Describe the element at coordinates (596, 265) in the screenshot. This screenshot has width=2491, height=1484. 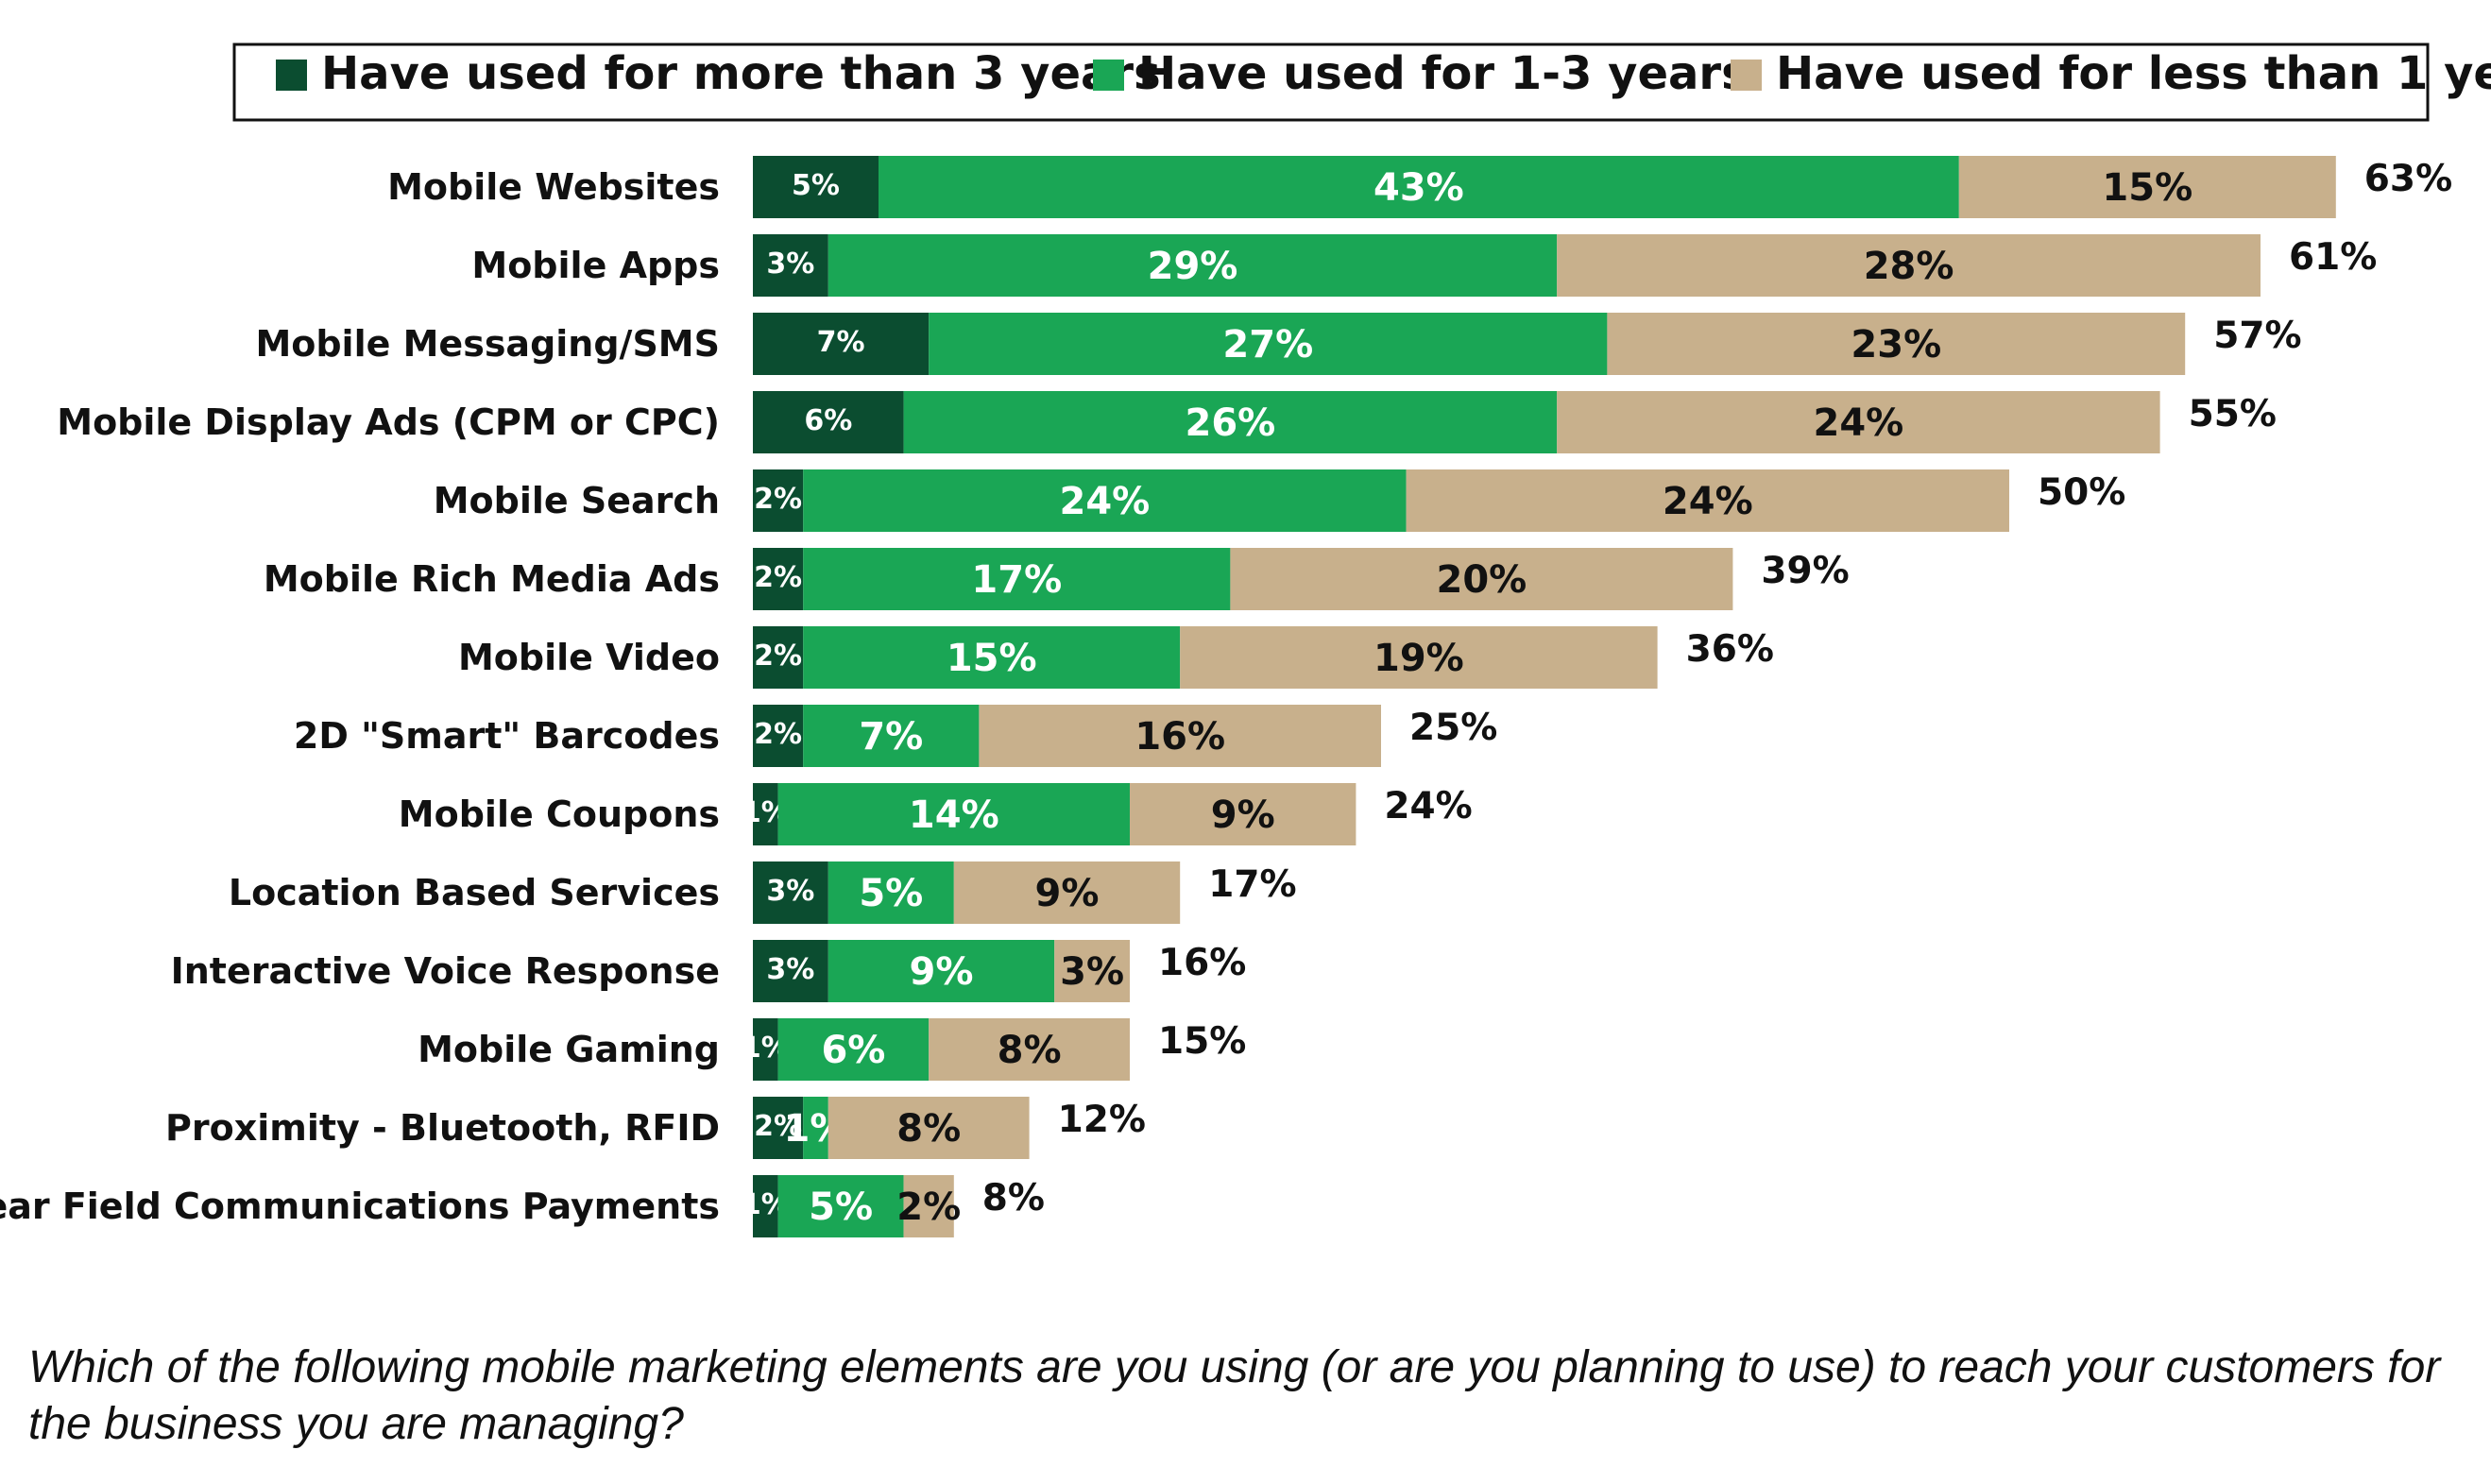
I see `category-label: Mobile Apps` at that location.